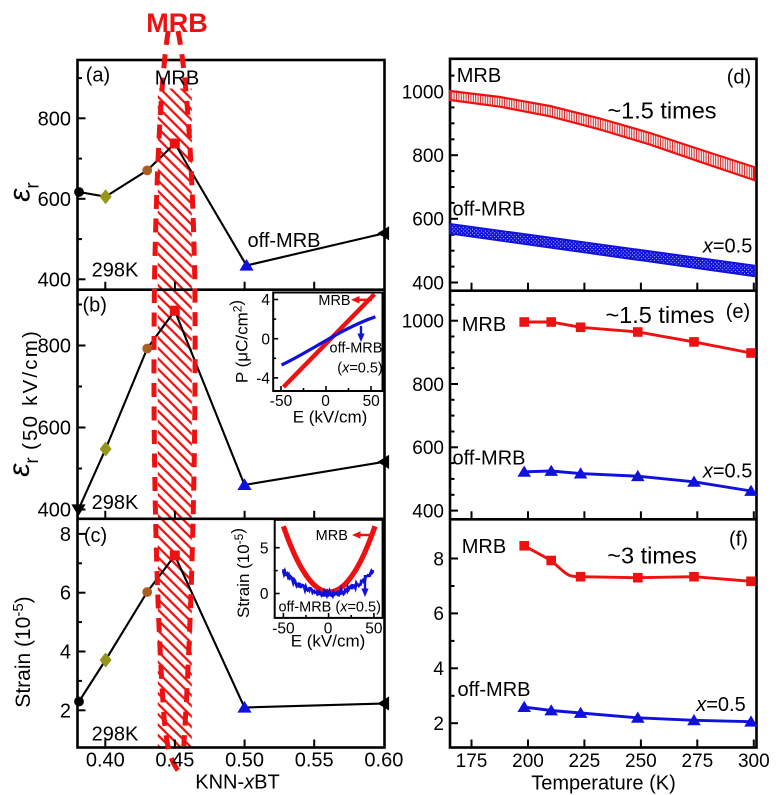 This screenshot has height=795, width=780. Describe the element at coordinates (603, 784) in the screenshot. I see `svg-text: Temperature (K)` at that location.